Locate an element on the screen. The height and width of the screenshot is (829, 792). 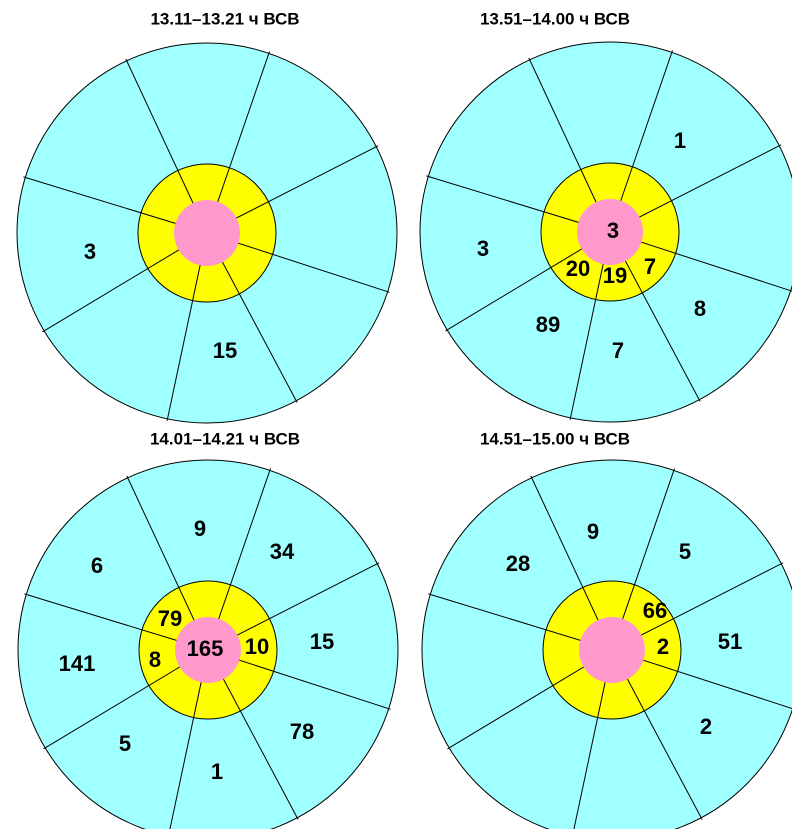
count-label: 10 is located at coordinates (257, 646).